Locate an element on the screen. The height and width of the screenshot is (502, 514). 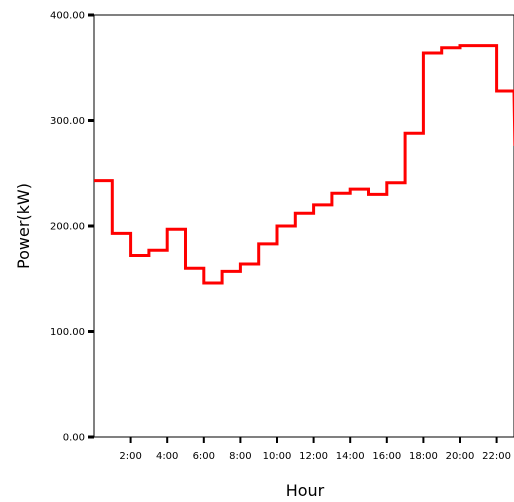
x-tick-label: 20:00 is located at coordinates (460, 456).